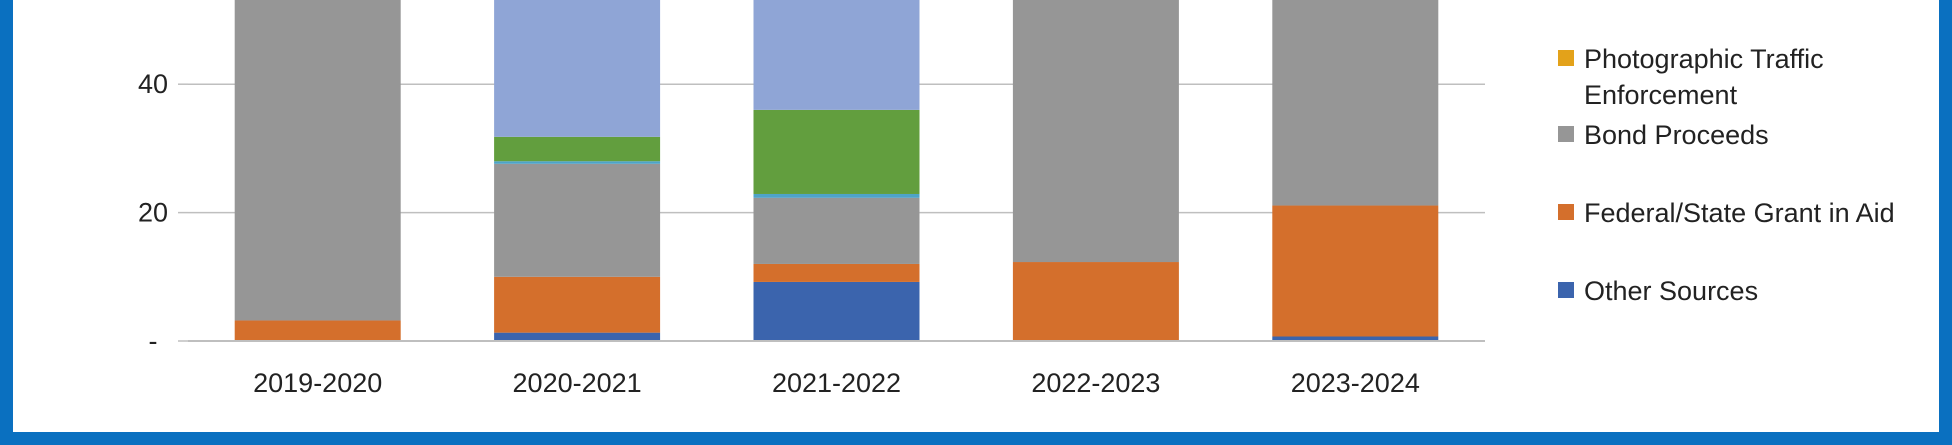 Image resolution: width=1952 pixels, height=445 pixels. What do you see at coordinates (153, 84) in the screenshot?
I see `y-tick-label: 40` at bounding box center [153, 84].